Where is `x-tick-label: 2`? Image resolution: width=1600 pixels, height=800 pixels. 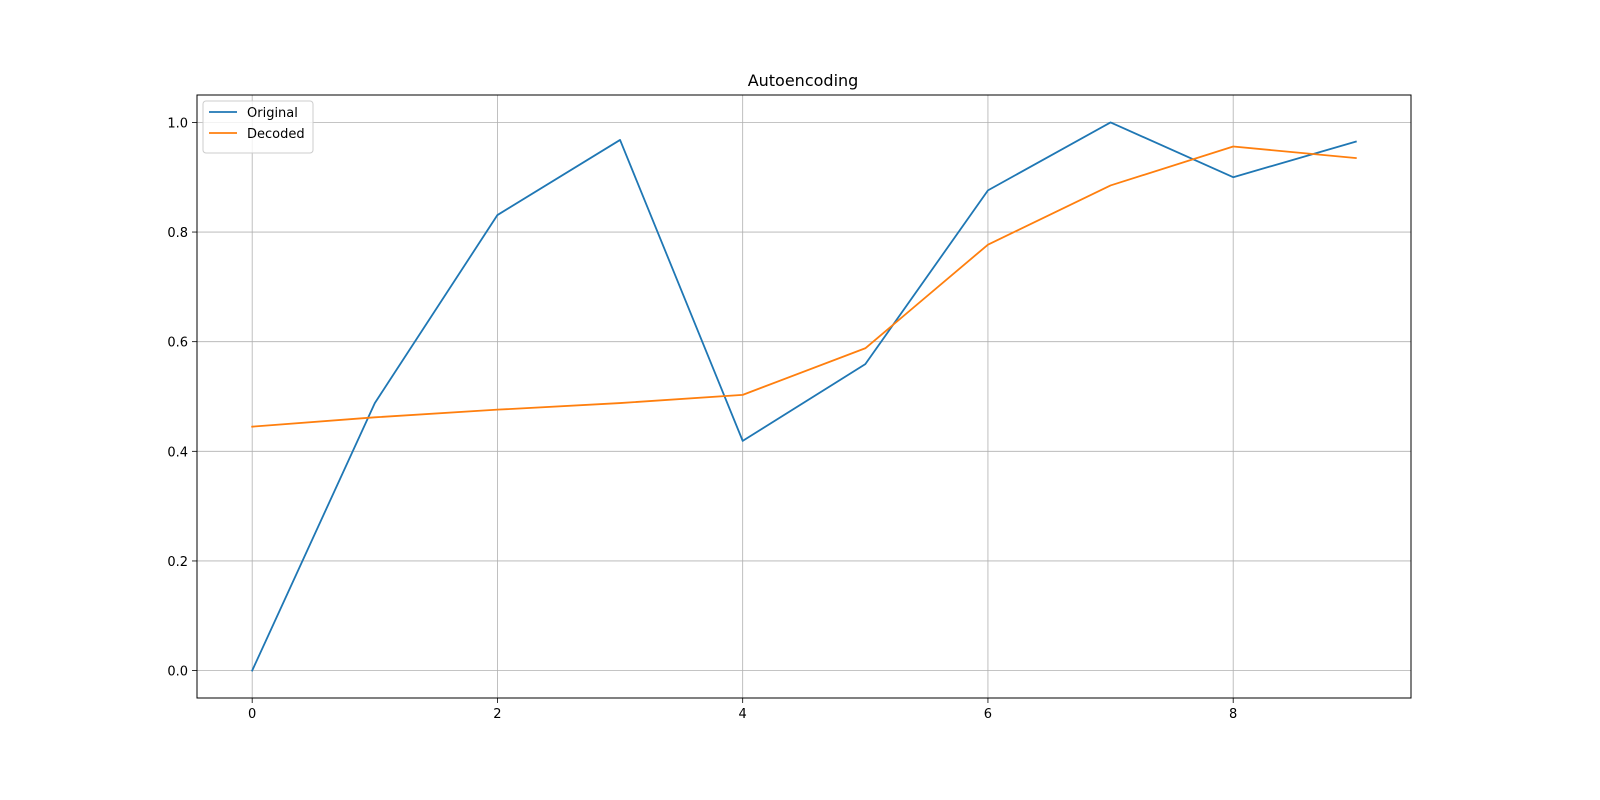 x-tick-label: 2 is located at coordinates (497, 714).